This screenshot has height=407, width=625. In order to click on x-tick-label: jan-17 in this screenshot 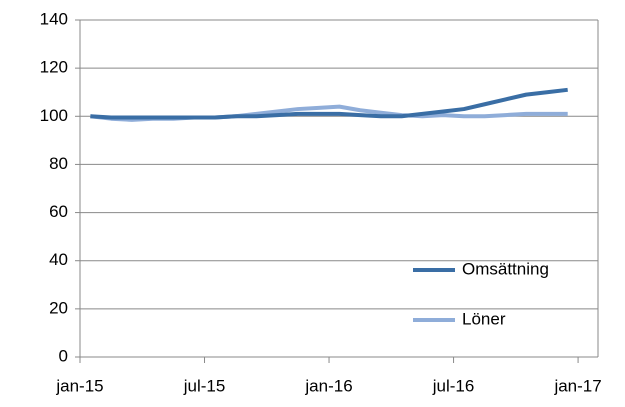, I will do `click(577, 385)`.